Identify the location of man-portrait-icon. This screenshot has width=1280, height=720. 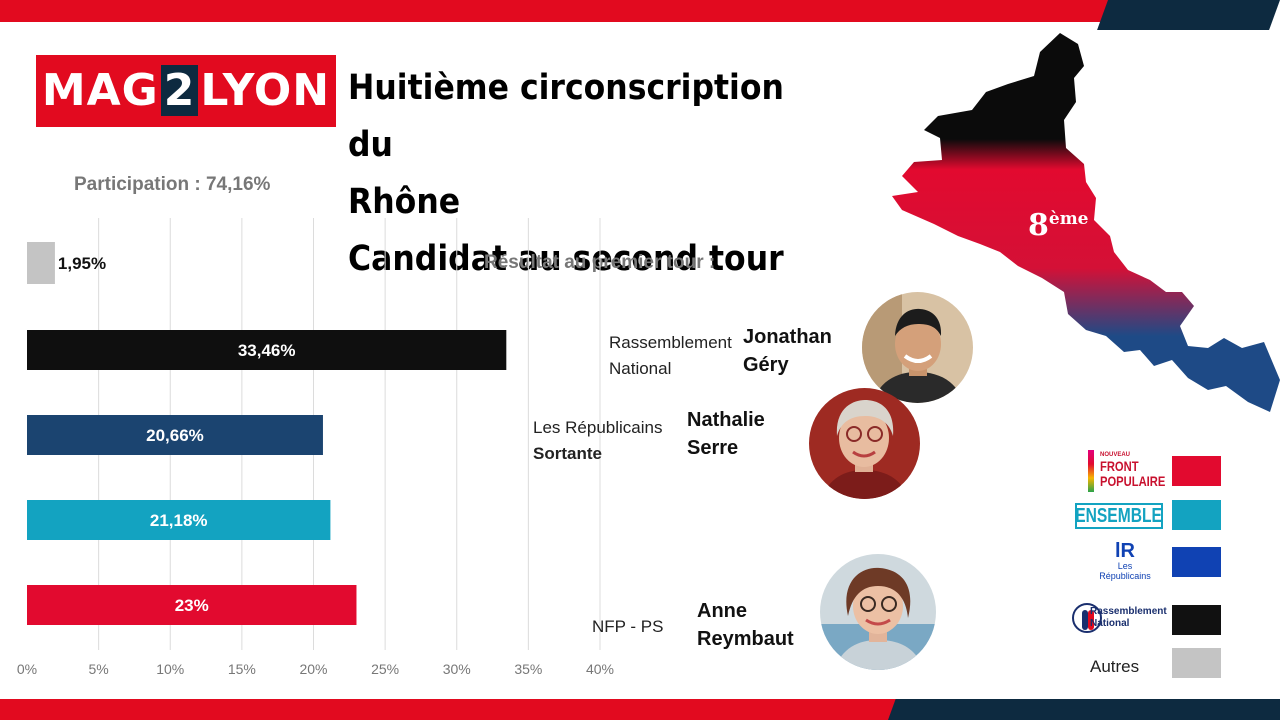
(917, 347).